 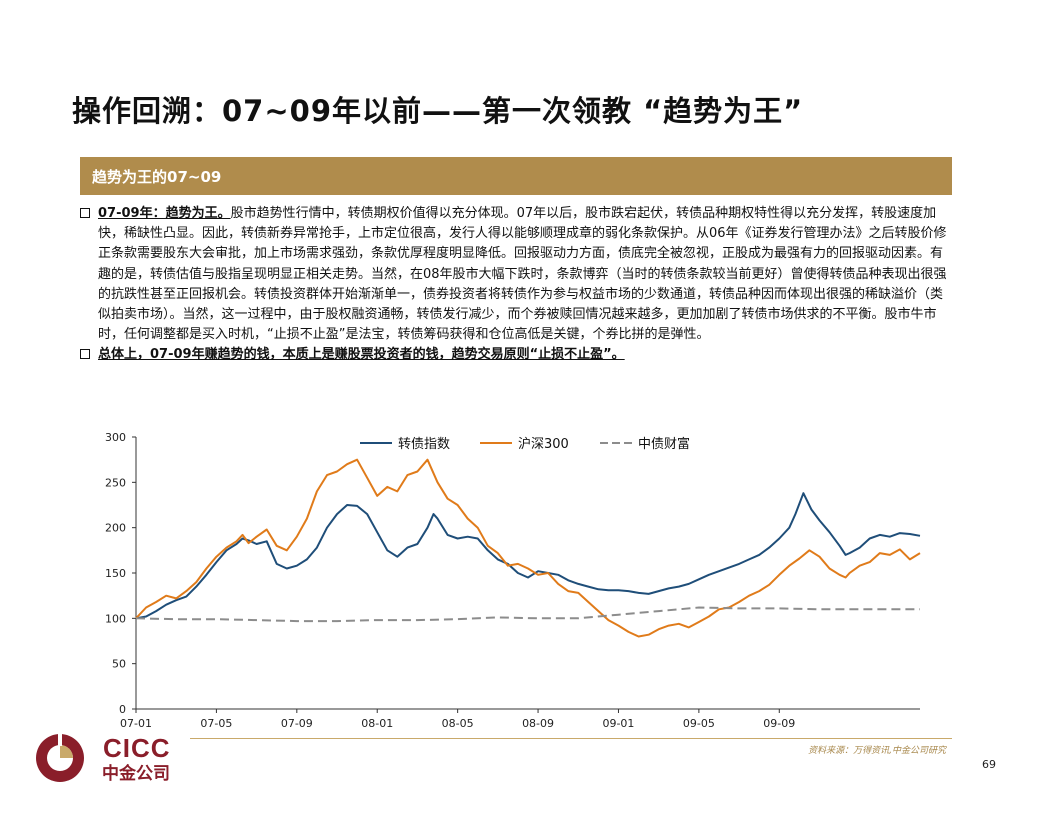 What do you see at coordinates (136, 774) in the screenshot?
I see `logo-text-cn: 中金公司` at bounding box center [136, 774].